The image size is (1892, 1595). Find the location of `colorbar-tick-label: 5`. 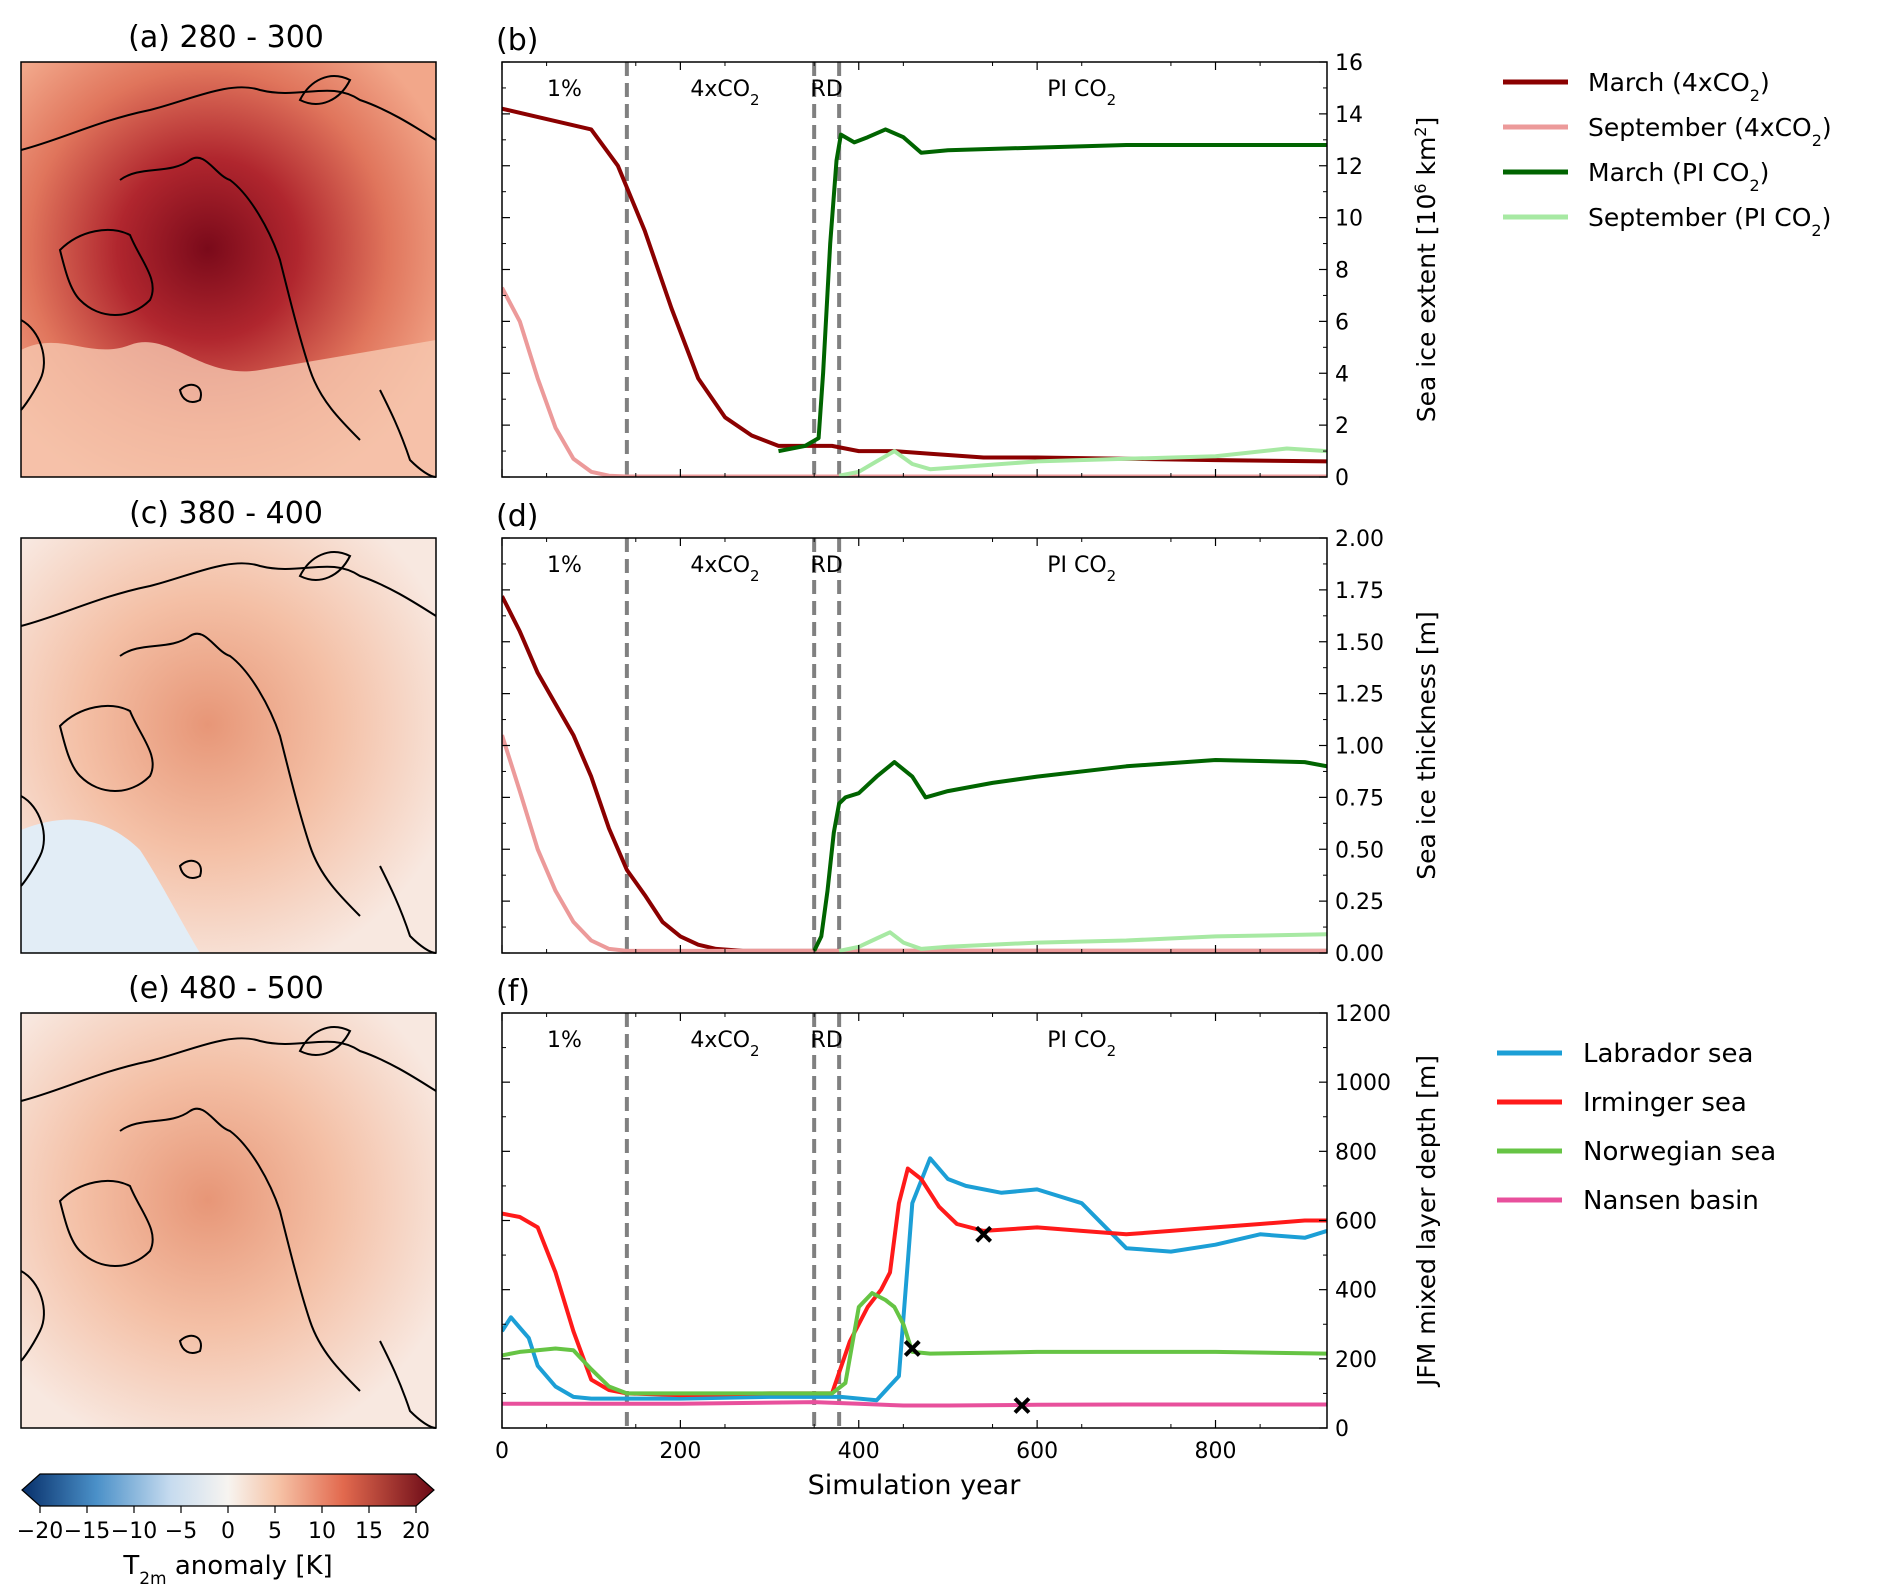

colorbar-tick-label: 5 is located at coordinates (275, 1531).